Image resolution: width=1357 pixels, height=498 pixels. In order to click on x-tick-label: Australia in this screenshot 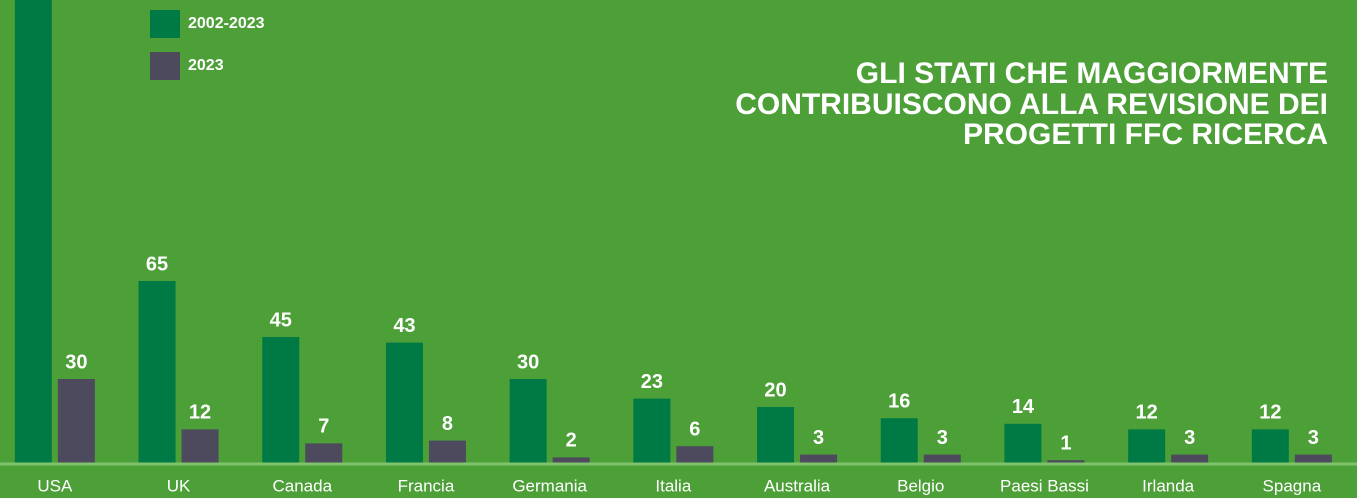, I will do `click(797, 485)`.